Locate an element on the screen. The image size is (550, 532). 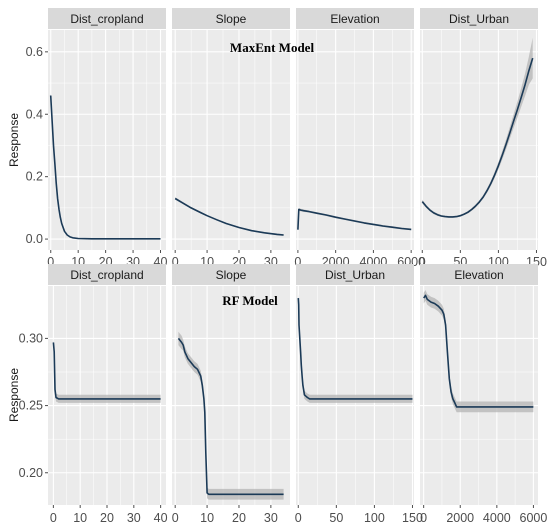
y-tick-label: 0.0 is located at coordinates (34, 239).